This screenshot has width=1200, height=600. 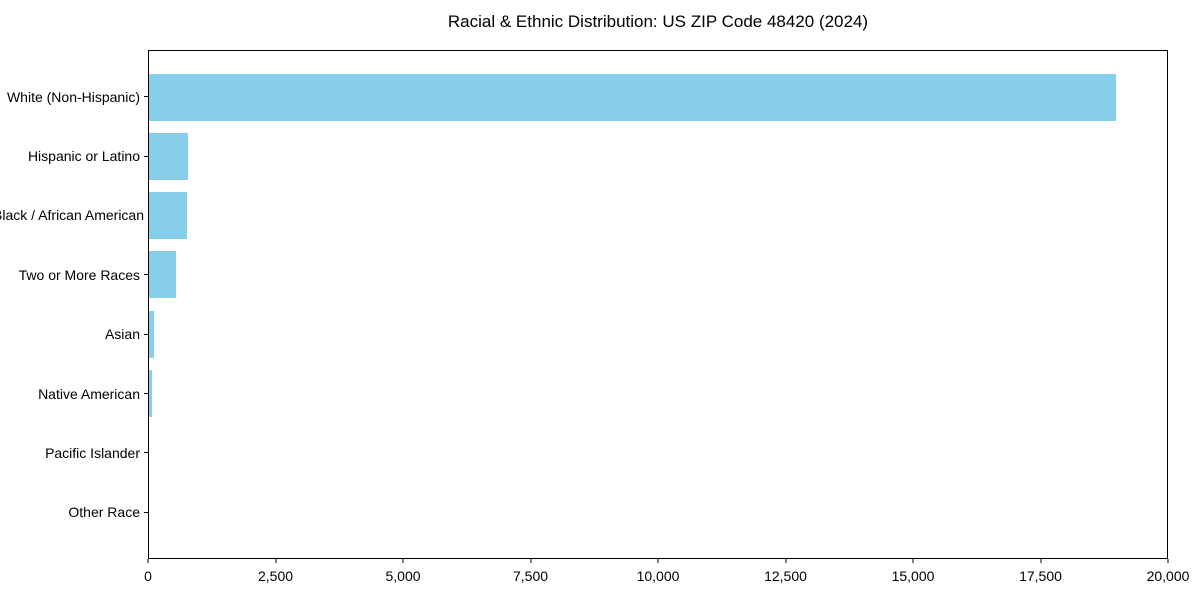 What do you see at coordinates (913, 576) in the screenshot?
I see `x-tick-label: 15,000` at bounding box center [913, 576].